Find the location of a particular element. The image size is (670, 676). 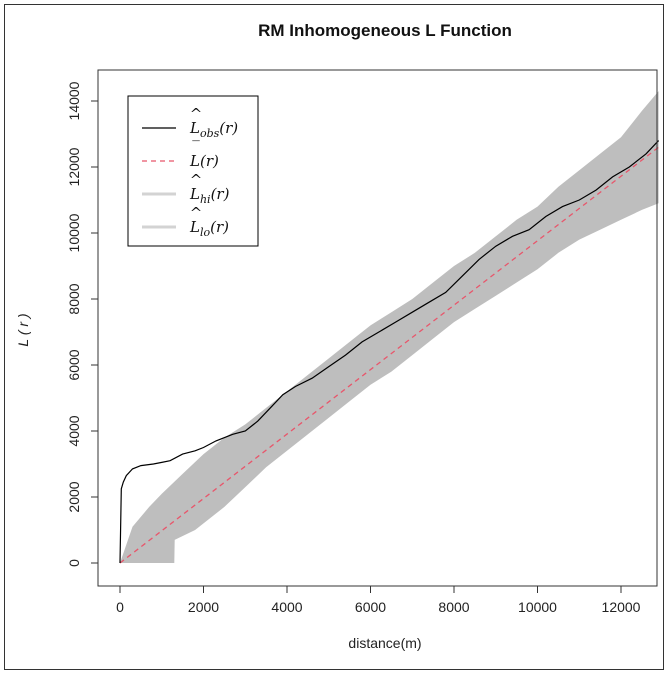

y-tick-label: 12000 is located at coordinates (74, 166).